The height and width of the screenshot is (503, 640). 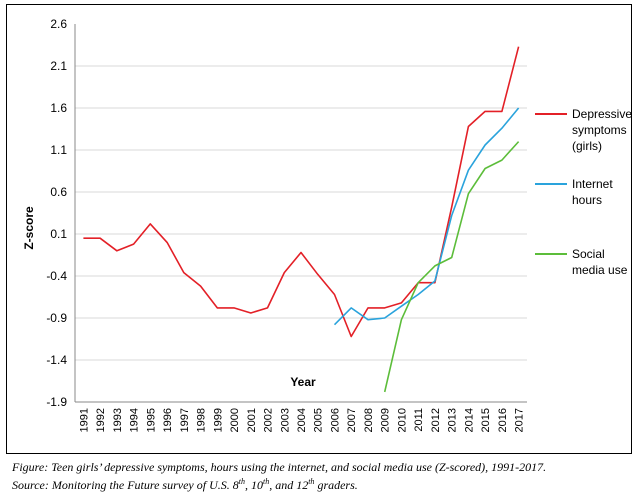 I want to click on x-tick-label: 1993, so click(x=118, y=420).